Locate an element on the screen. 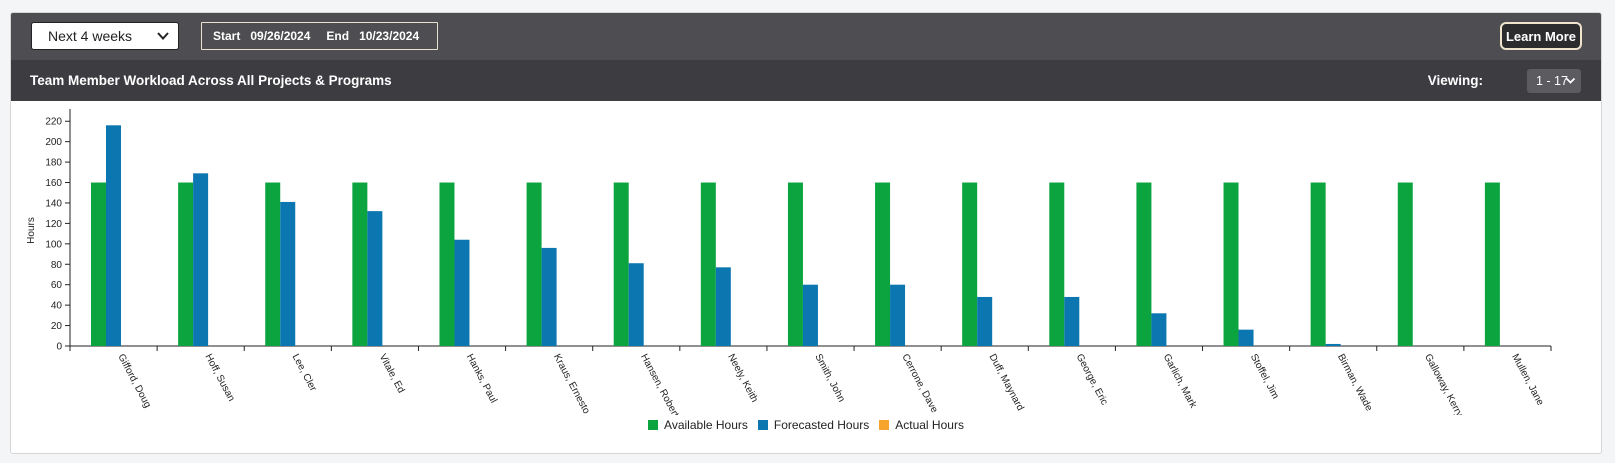 This screenshot has height=463, width=1615. legend-item-actual: Actual Hours is located at coordinates (921, 425).